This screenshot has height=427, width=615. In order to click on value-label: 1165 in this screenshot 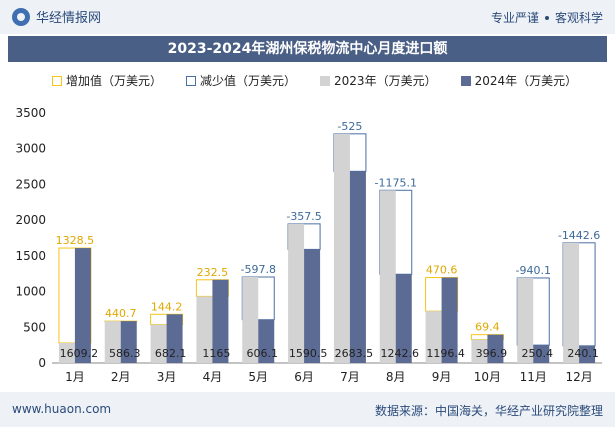, I will do `click(216, 353)`.